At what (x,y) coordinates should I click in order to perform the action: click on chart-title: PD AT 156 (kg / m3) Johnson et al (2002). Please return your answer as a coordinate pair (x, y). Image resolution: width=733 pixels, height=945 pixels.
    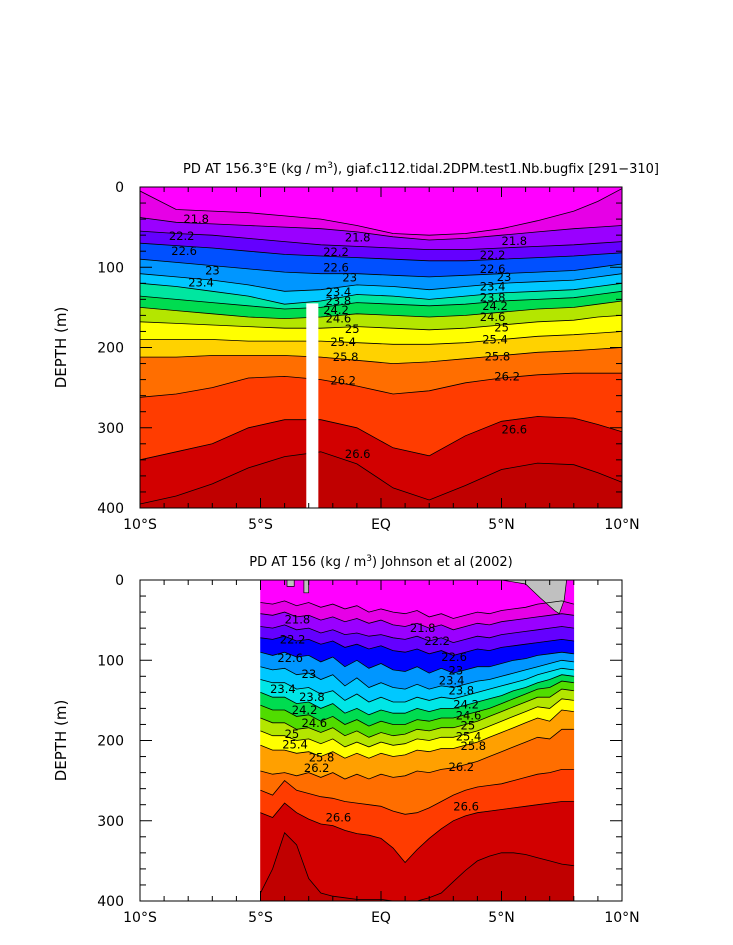
    Looking at the image, I should click on (381, 562).